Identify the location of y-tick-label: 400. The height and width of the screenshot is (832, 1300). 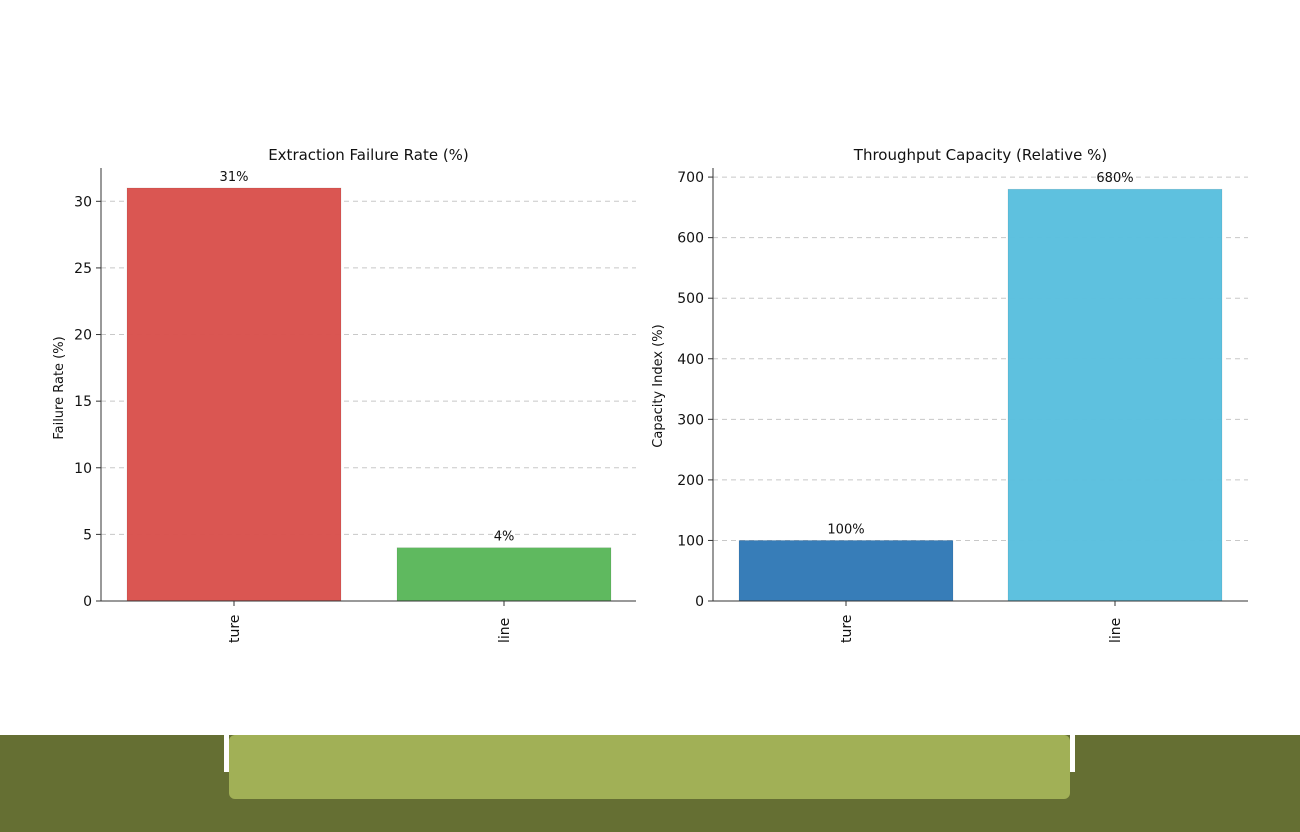
(690, 360).